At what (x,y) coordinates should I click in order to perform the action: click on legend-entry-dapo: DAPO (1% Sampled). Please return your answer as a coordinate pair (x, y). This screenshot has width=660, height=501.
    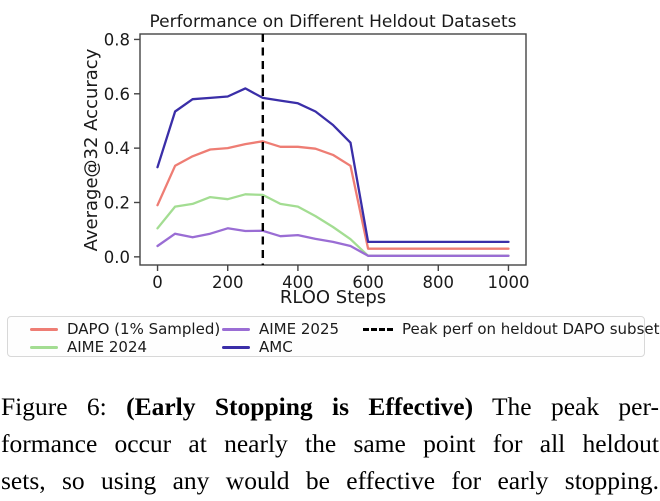
    Looking at the image, I should click on (125, 329).